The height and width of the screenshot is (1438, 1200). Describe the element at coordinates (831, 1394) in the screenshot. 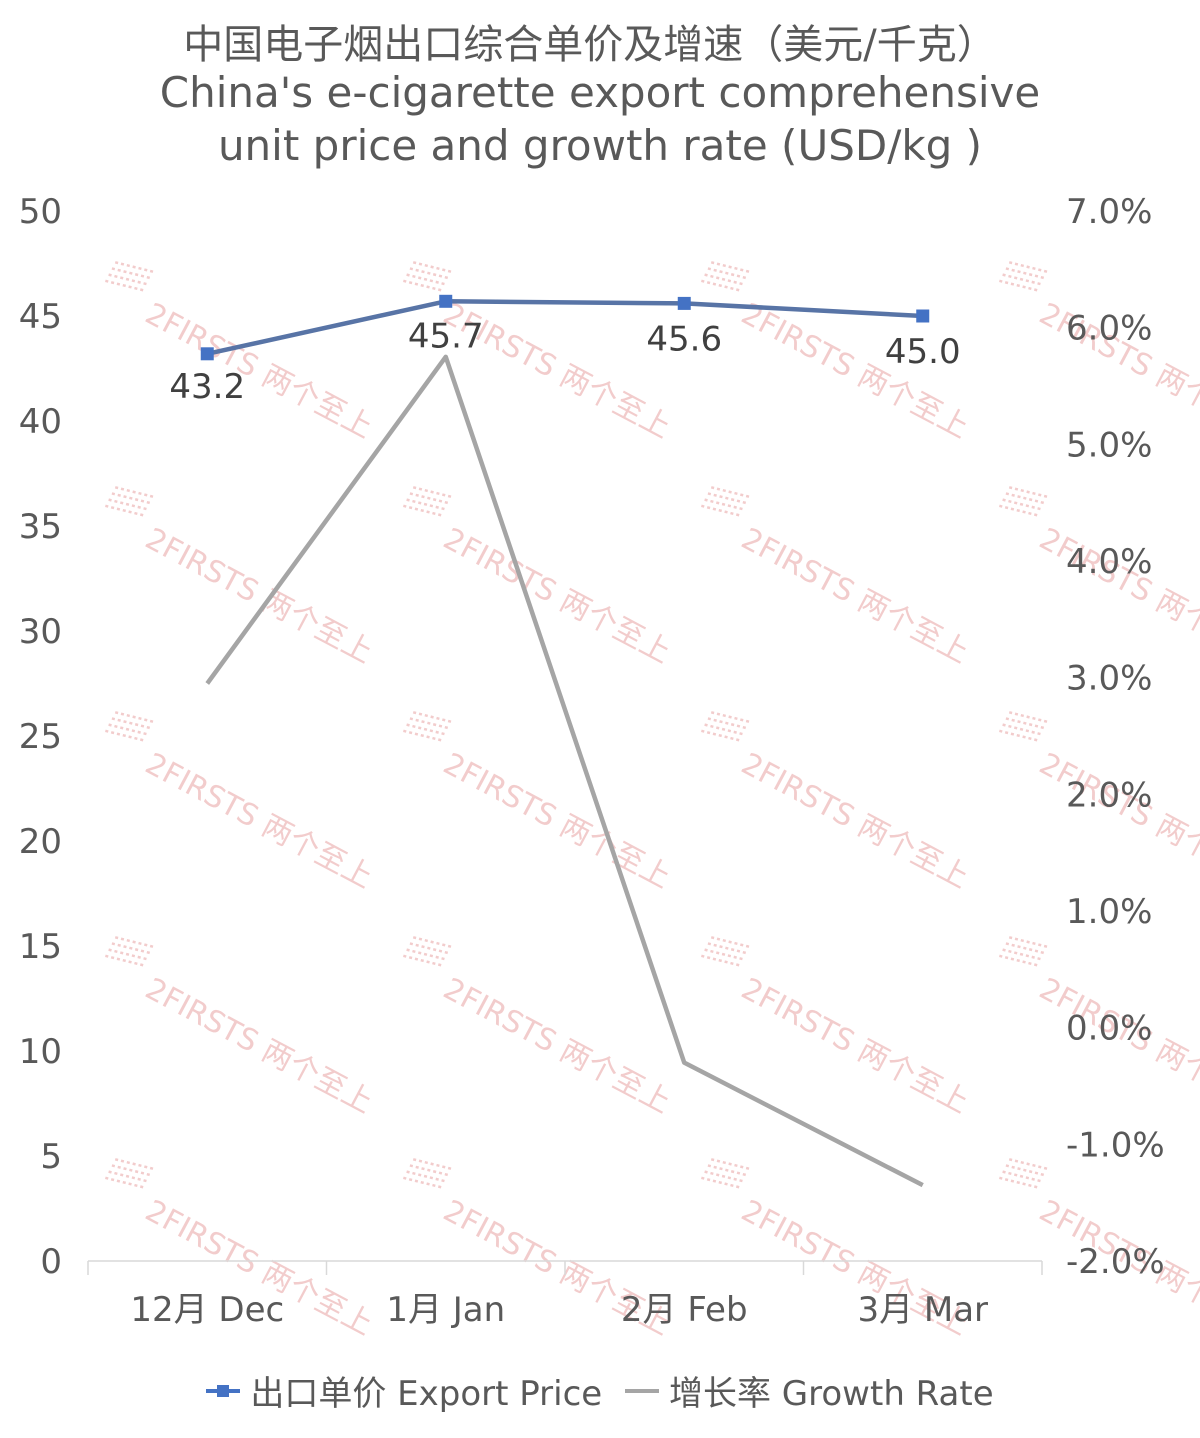

I see `legend-label-growth-rate: 增长率 Growth Rate` at that location.